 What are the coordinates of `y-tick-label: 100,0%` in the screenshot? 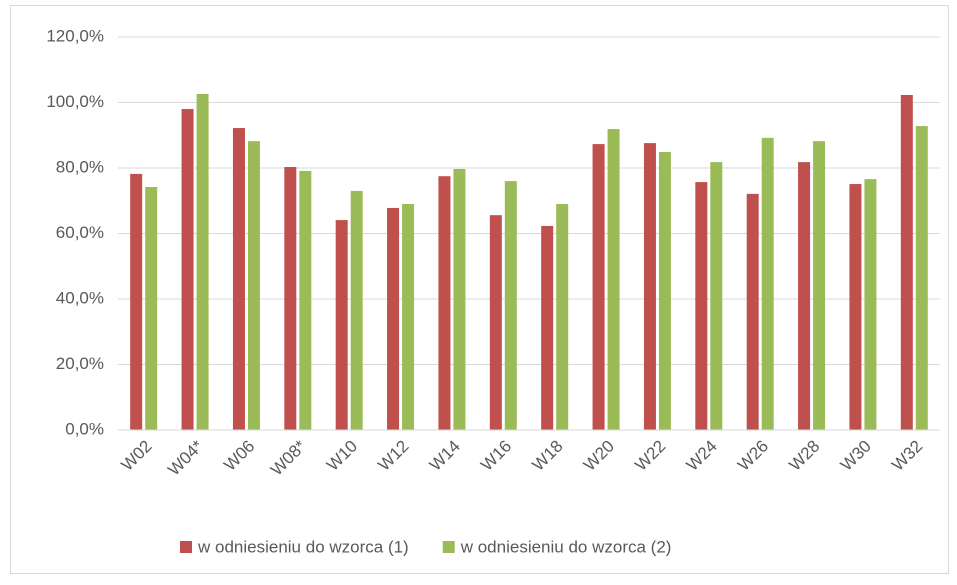 It's located at (75, 101).